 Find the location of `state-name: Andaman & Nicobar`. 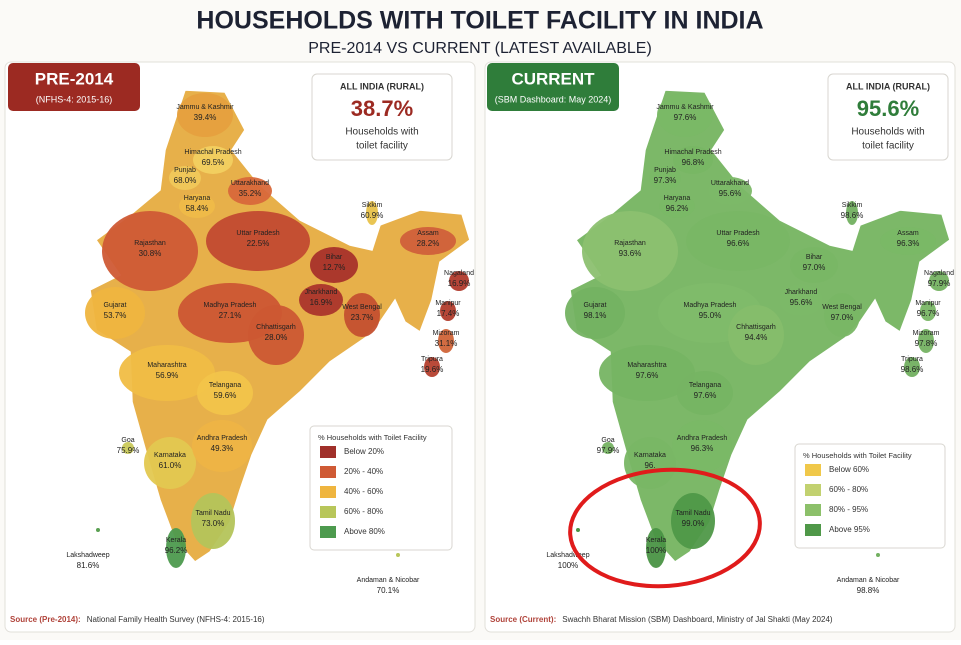

state-name: Andaman & Nicobar is located at coordinates (868, 580).